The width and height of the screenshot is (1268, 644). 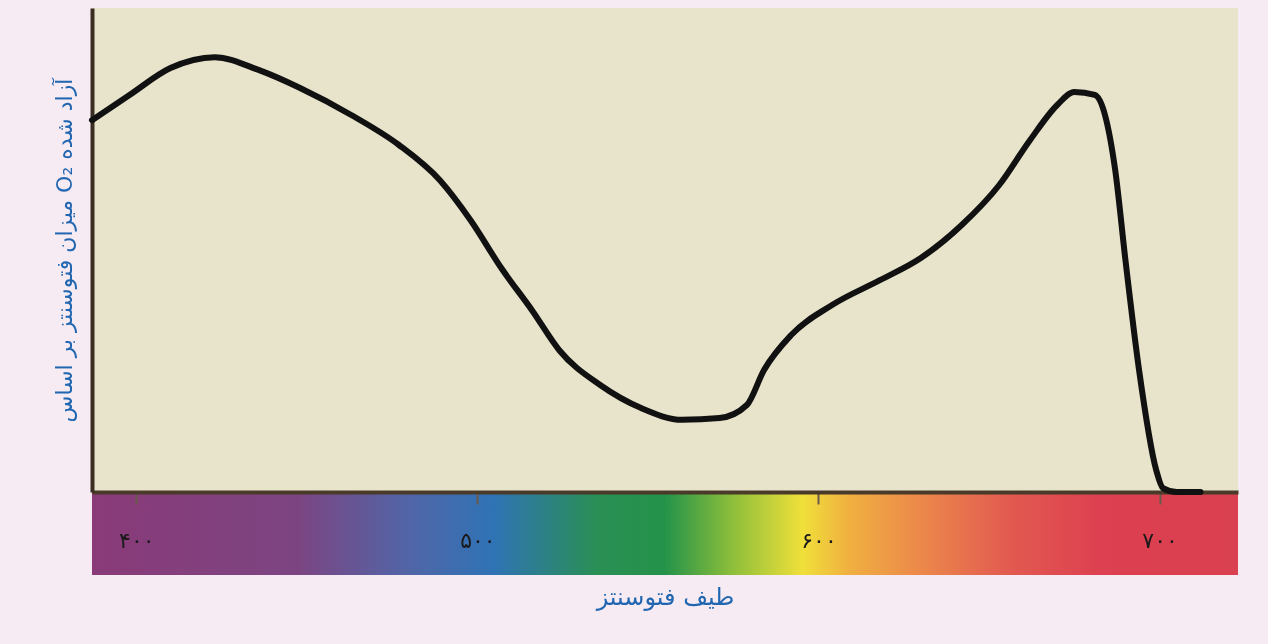 I want to click on y-axis-title: میزان فتوسنتز بر اساس O₂ آزاد شده, so click(x=64, y=250).